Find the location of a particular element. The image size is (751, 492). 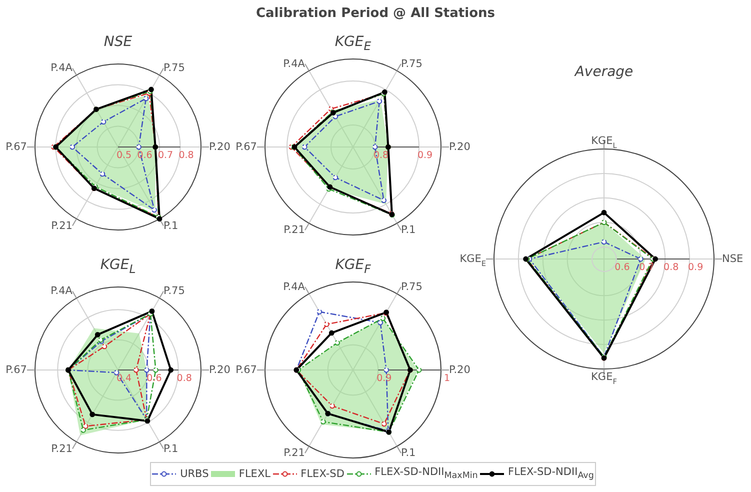

spoke-label: NSE is located at coordinates (733, 259).